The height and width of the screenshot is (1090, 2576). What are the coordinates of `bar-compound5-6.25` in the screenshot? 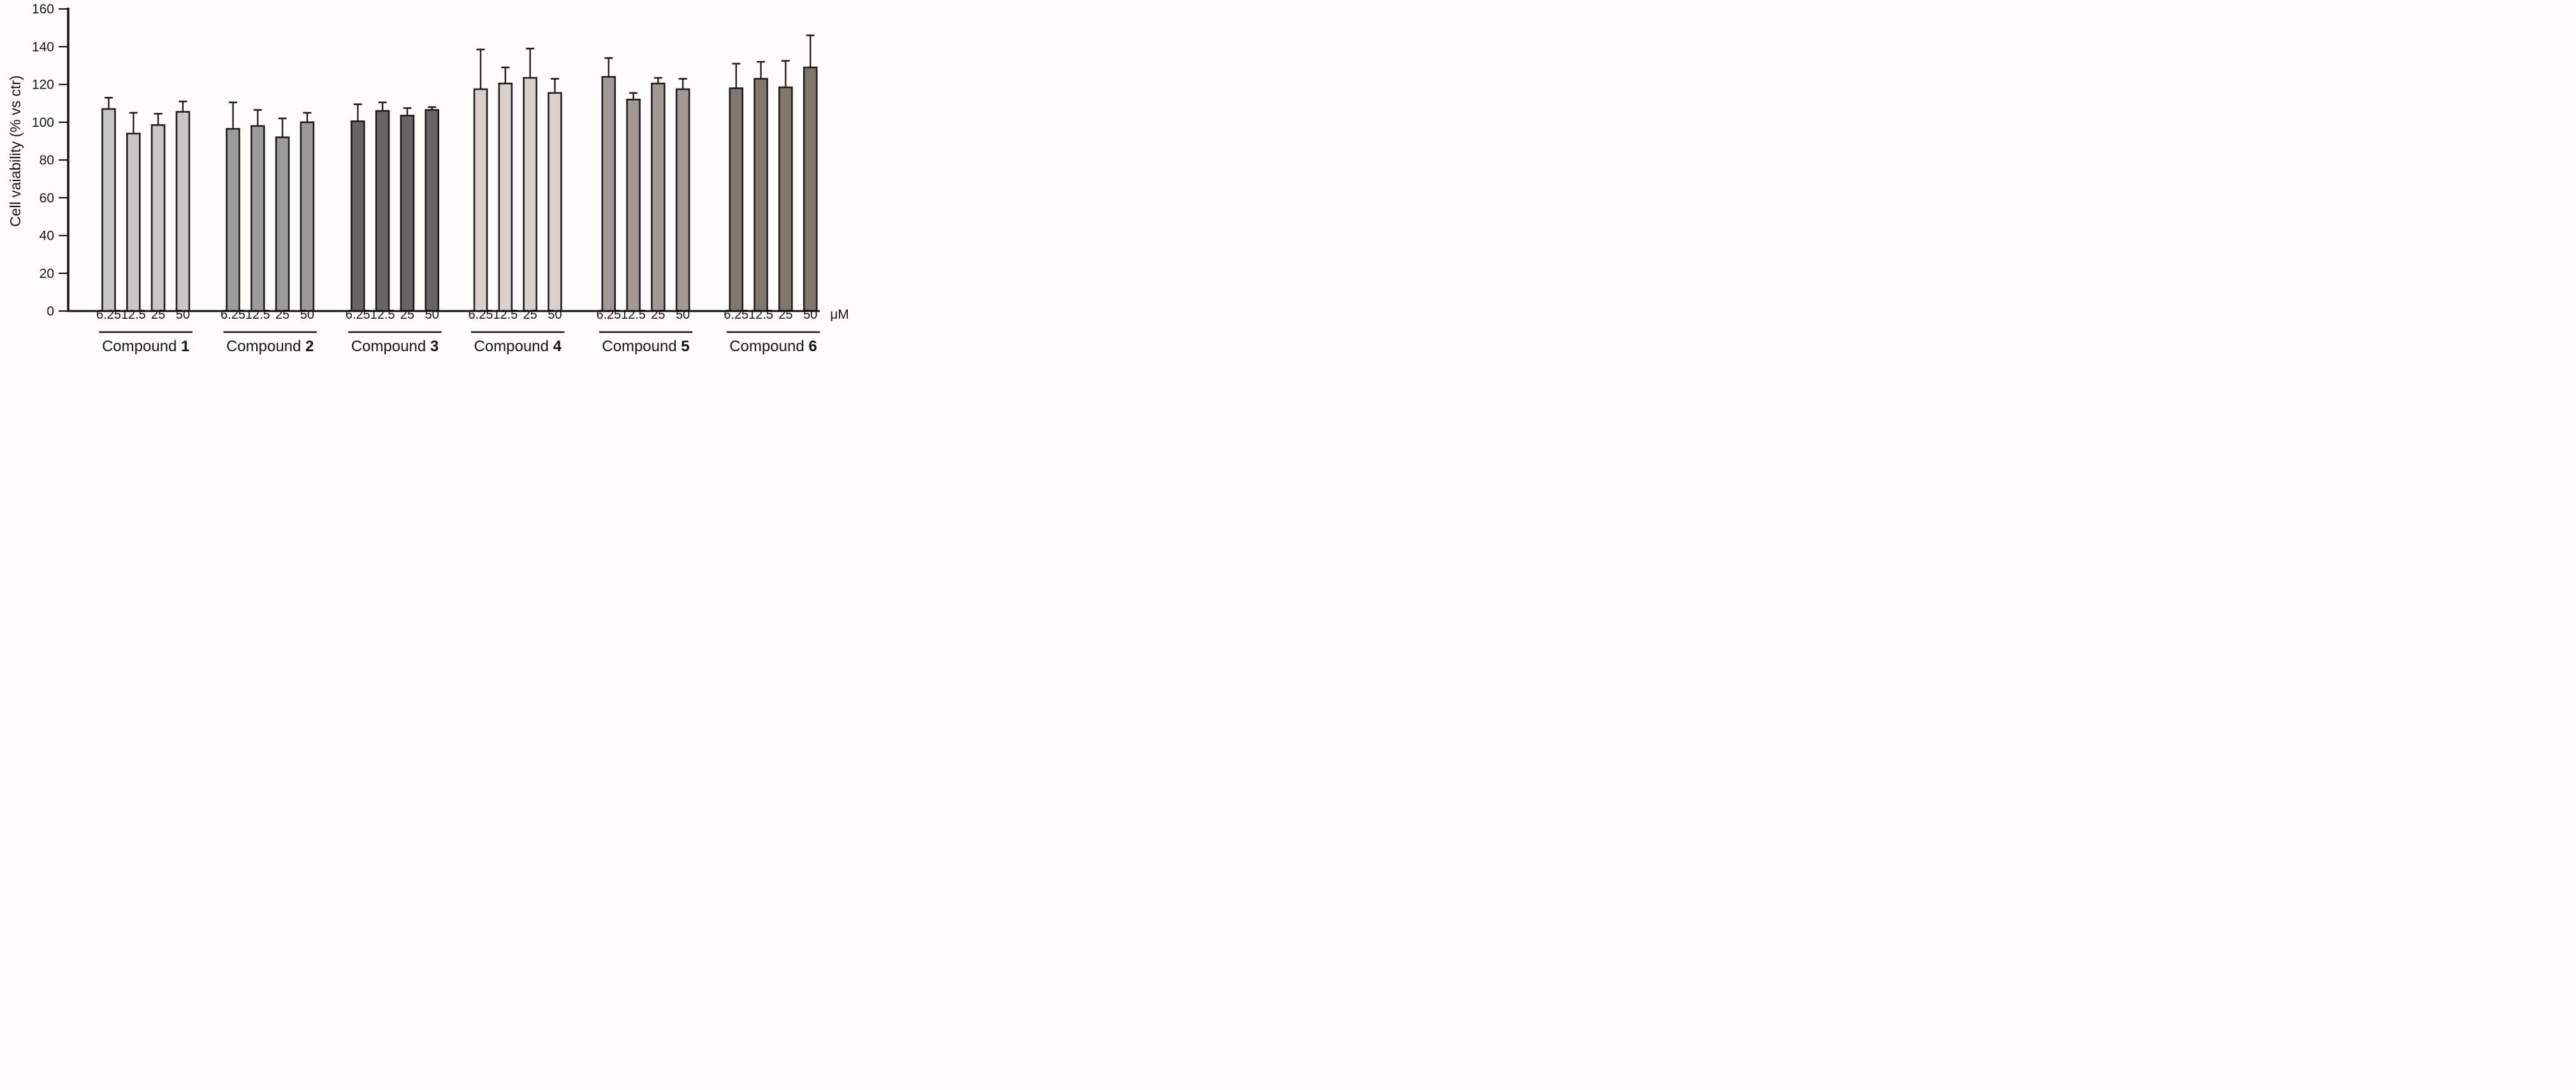 It's located at (608, 194).